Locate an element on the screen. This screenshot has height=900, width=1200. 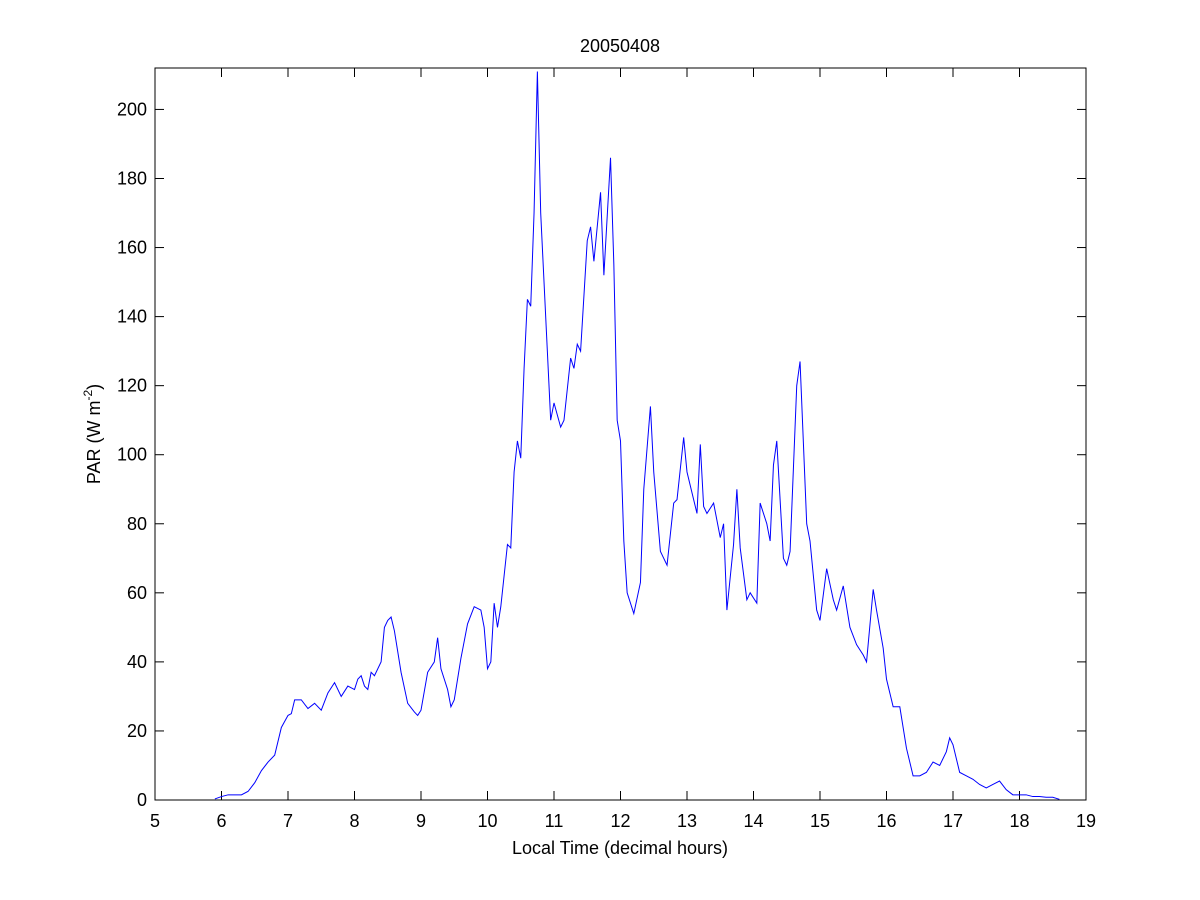
x-tick-label: 12 is located at coordinates (620, 821).